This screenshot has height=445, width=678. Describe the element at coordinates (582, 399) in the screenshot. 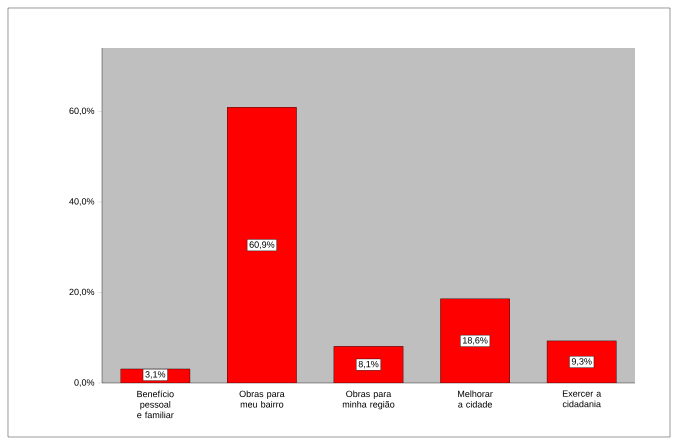

I see `x-tick-label: Exercer a cidadania` at that location.